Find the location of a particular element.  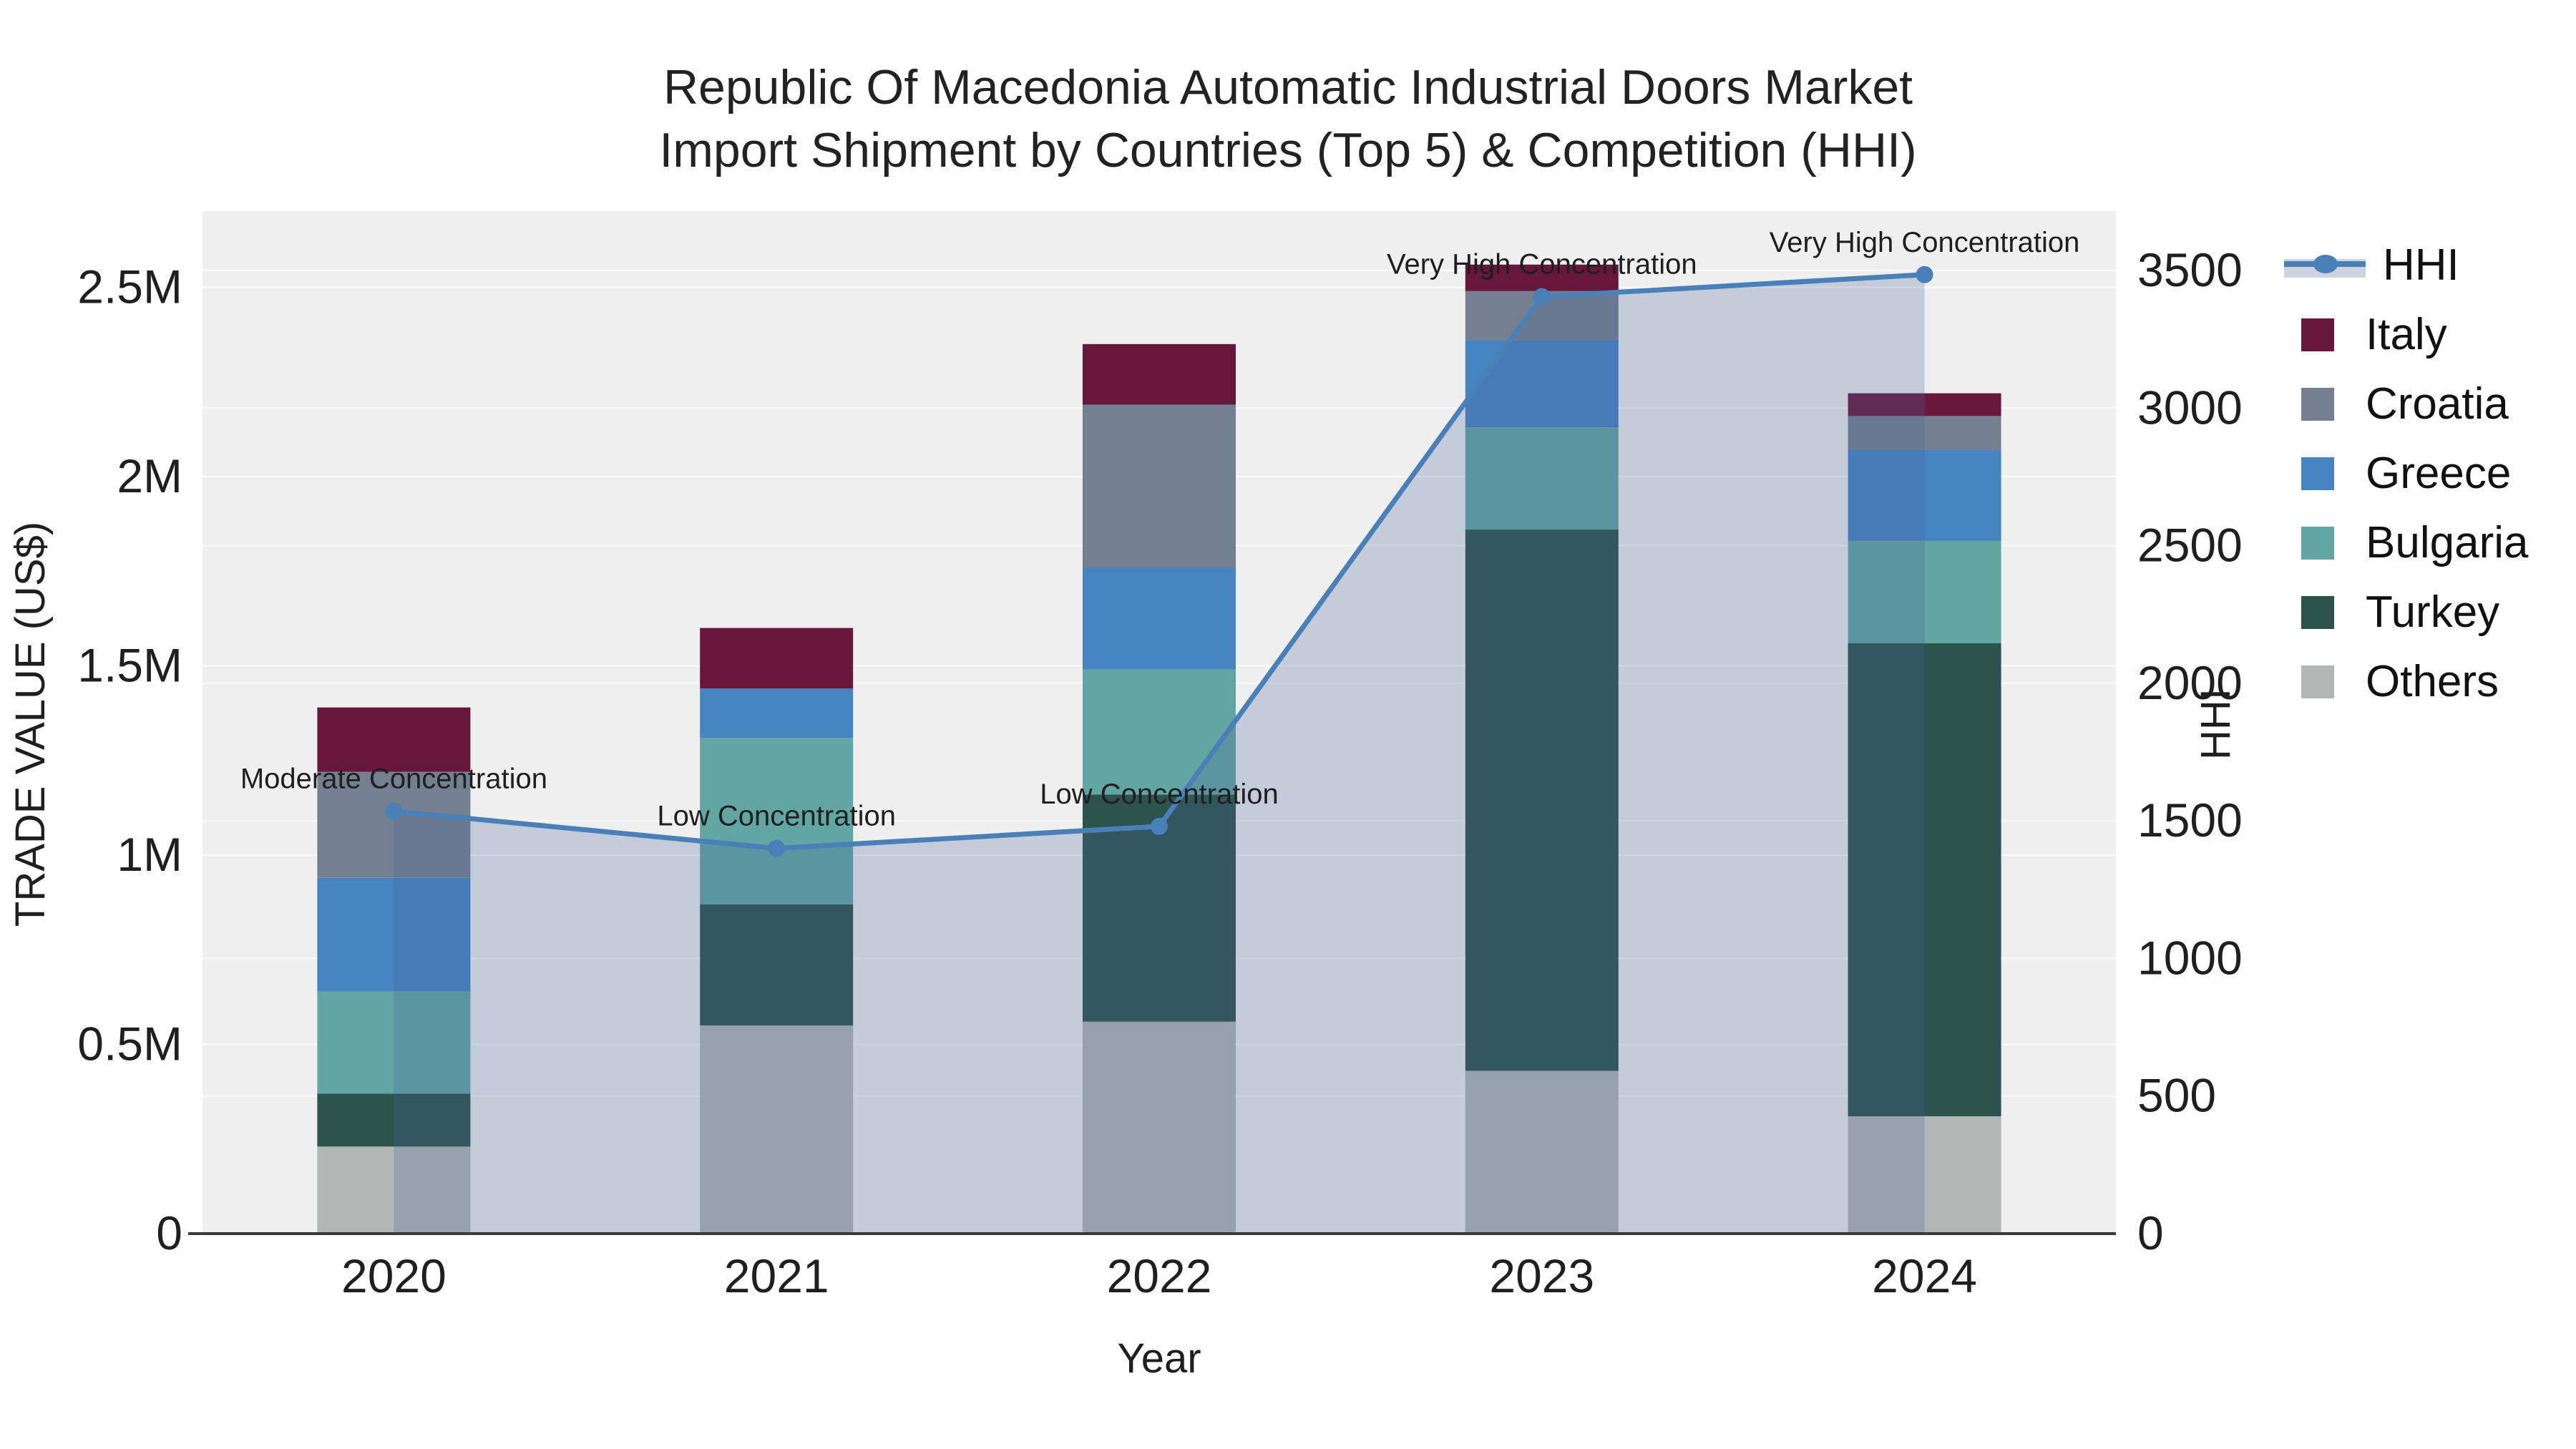

legend-item-turkey: Turkey is located at coordinates (2406, 612).